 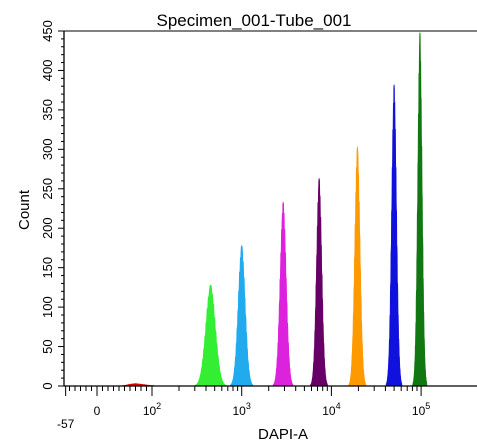 I want to click on chart-title: Specimen_001-Tube_001, so click(x=253, y=20).